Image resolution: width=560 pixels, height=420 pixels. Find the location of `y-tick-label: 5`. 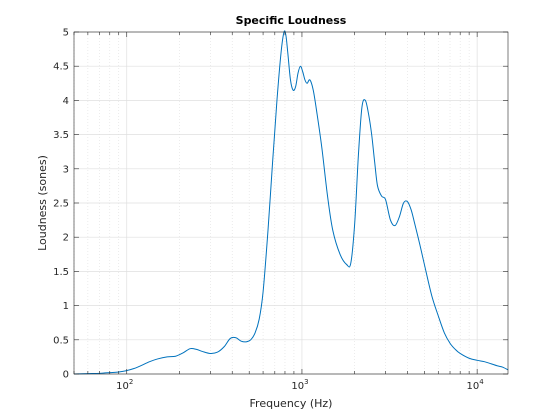

y-tick-label: 5 is located at coordinates (66, 33).